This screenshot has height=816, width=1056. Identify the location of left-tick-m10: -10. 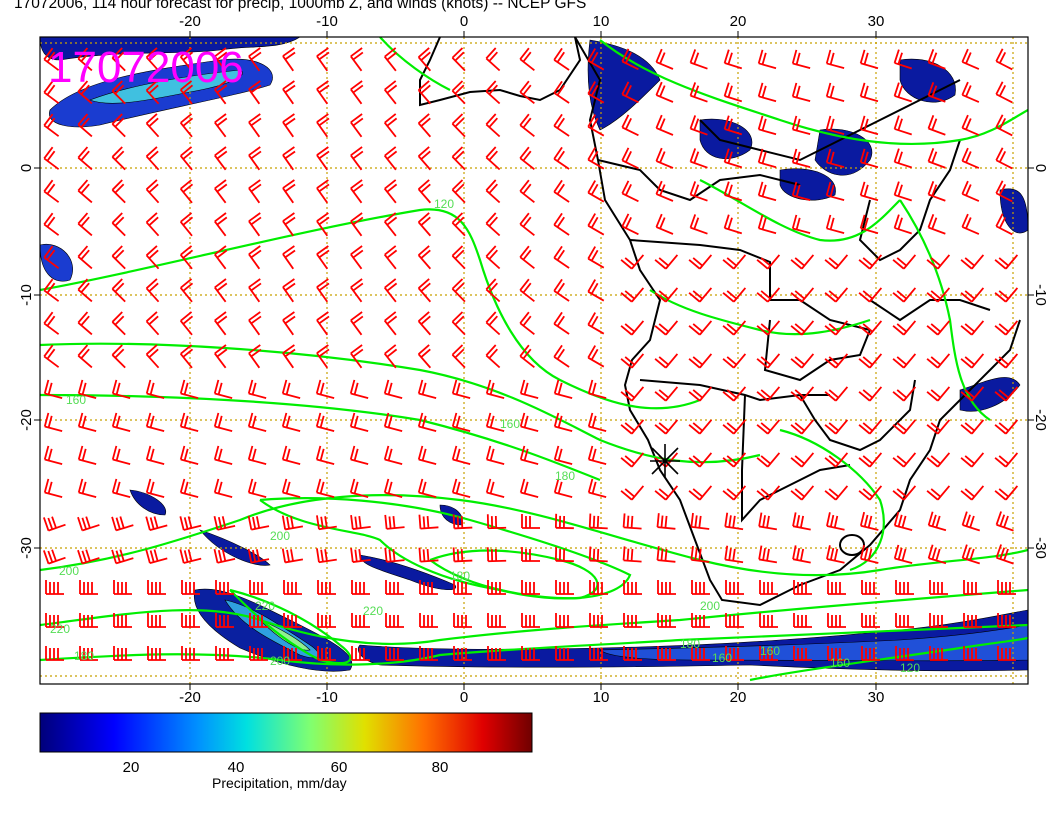
(26, 295).